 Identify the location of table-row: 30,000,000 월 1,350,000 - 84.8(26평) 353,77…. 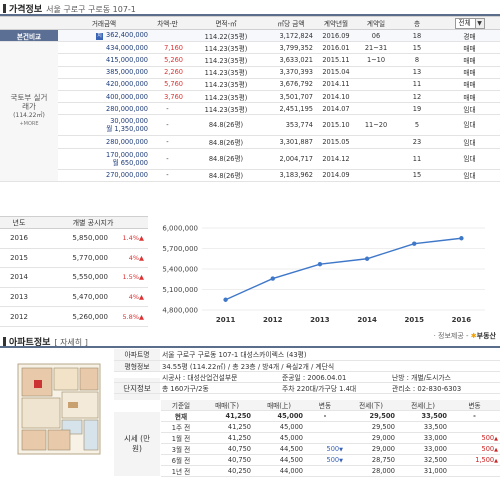
(250, 125).